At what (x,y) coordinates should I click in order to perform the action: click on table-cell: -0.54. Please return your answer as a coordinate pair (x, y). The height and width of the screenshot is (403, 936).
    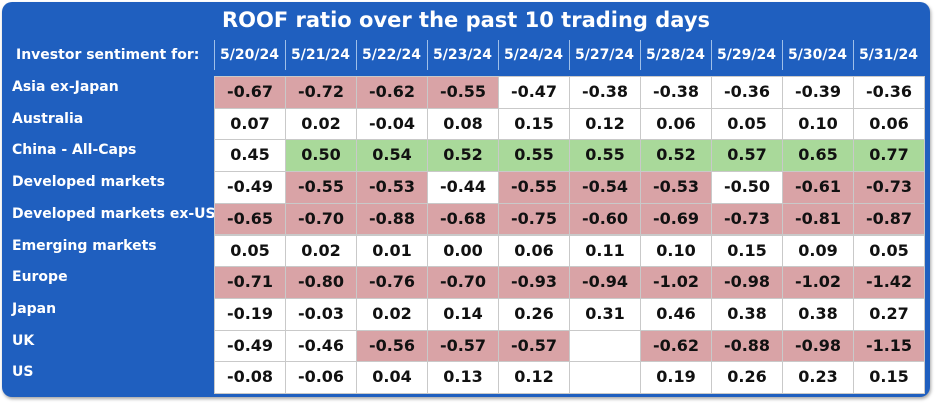
    Looking at the image, I should click on (605, 187).